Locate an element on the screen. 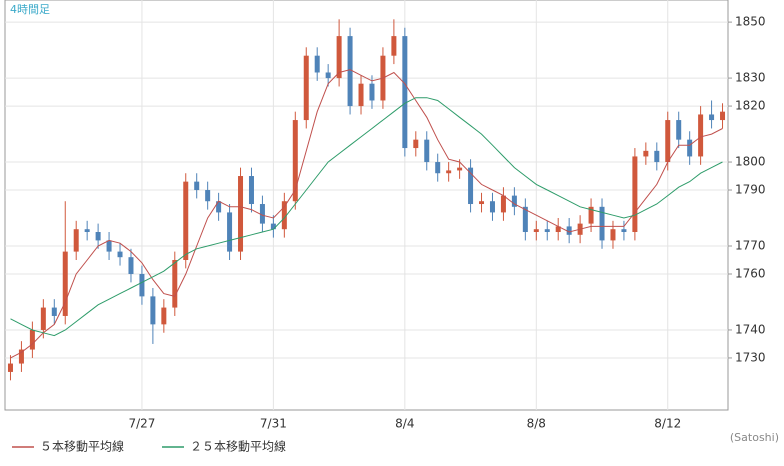 This screenshot has height=466, width=784. y-tick-label: 1820 is located at coordinates (750, 106).